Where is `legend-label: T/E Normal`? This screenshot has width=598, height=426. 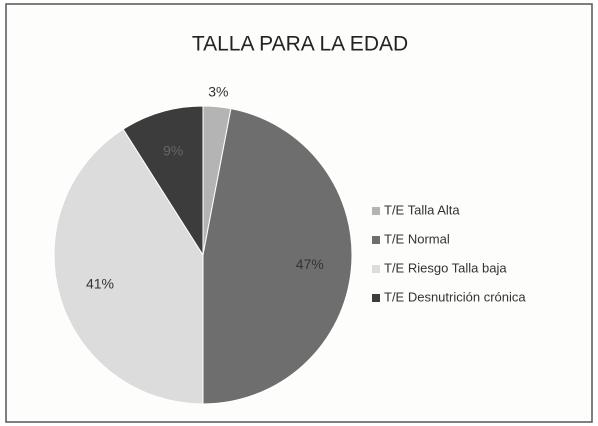 legend-label: T/E Normal is located at coordinates (417, 238).